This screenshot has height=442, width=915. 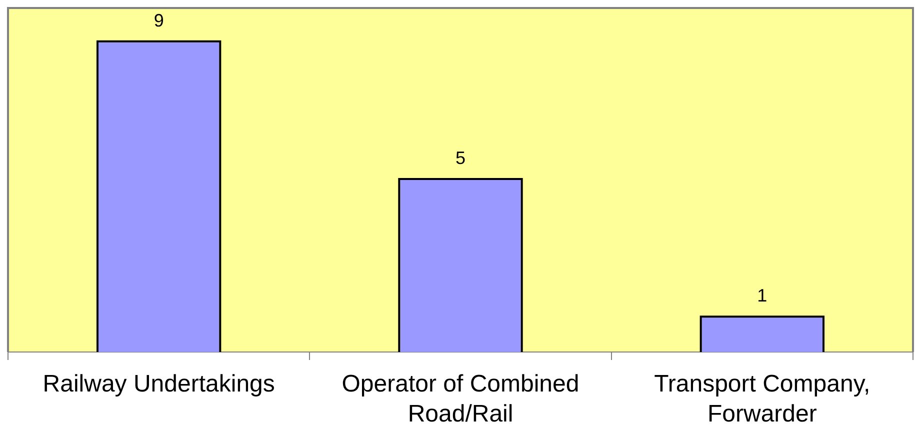 I want to click on x-tick-label: Transport Company, Forwarder, so click(x=762, y=399).